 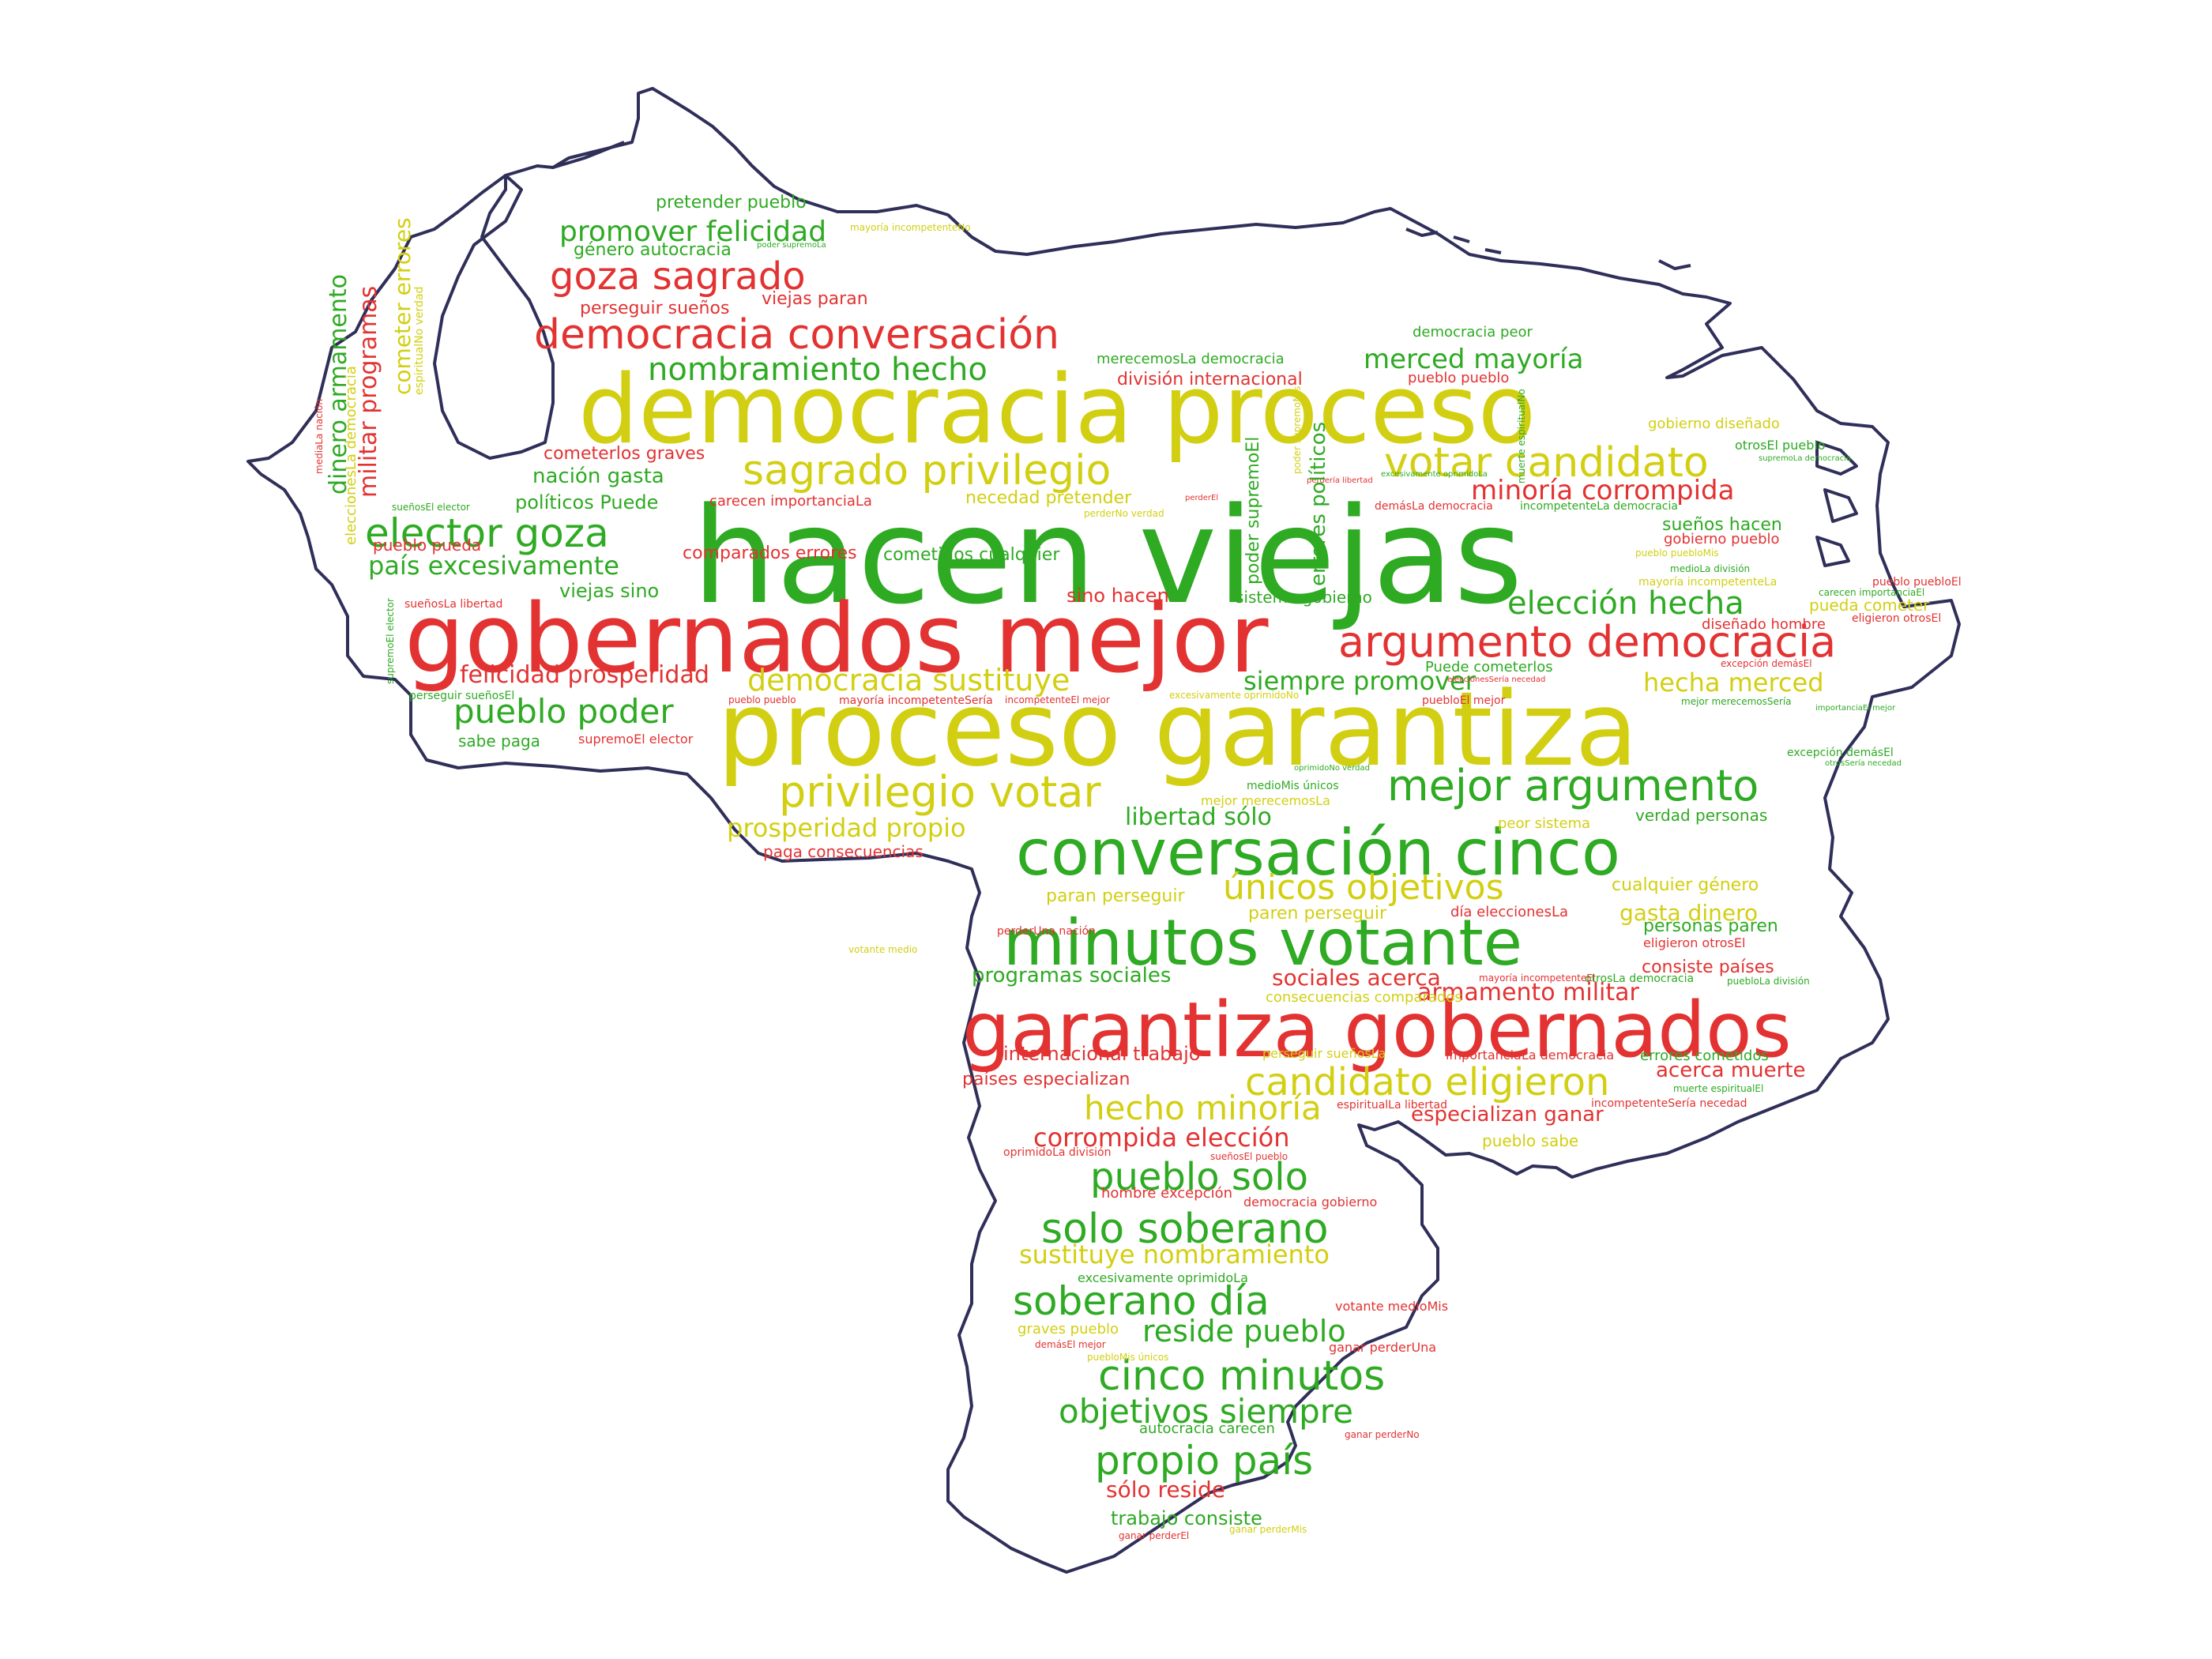 What do you see at coordinates (1864, 764) in the screenshot?
I see `word-otros-necedad: otrosSería necedad` at bounding box center [1864, 764].